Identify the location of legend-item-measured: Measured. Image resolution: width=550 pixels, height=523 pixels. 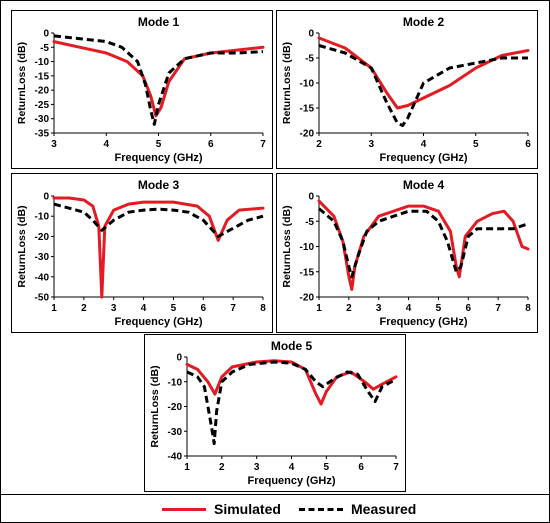
(357, 509).